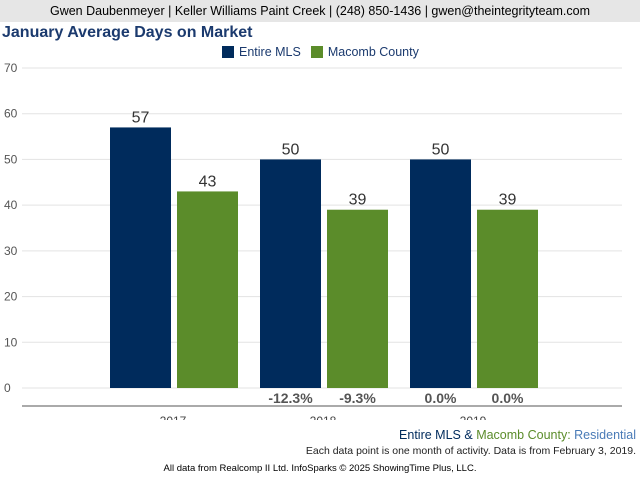  What do you see at coordinates (7, 388) in the screenshot?
I see `y-tick-label: 0` at bounding box center [7, 388].